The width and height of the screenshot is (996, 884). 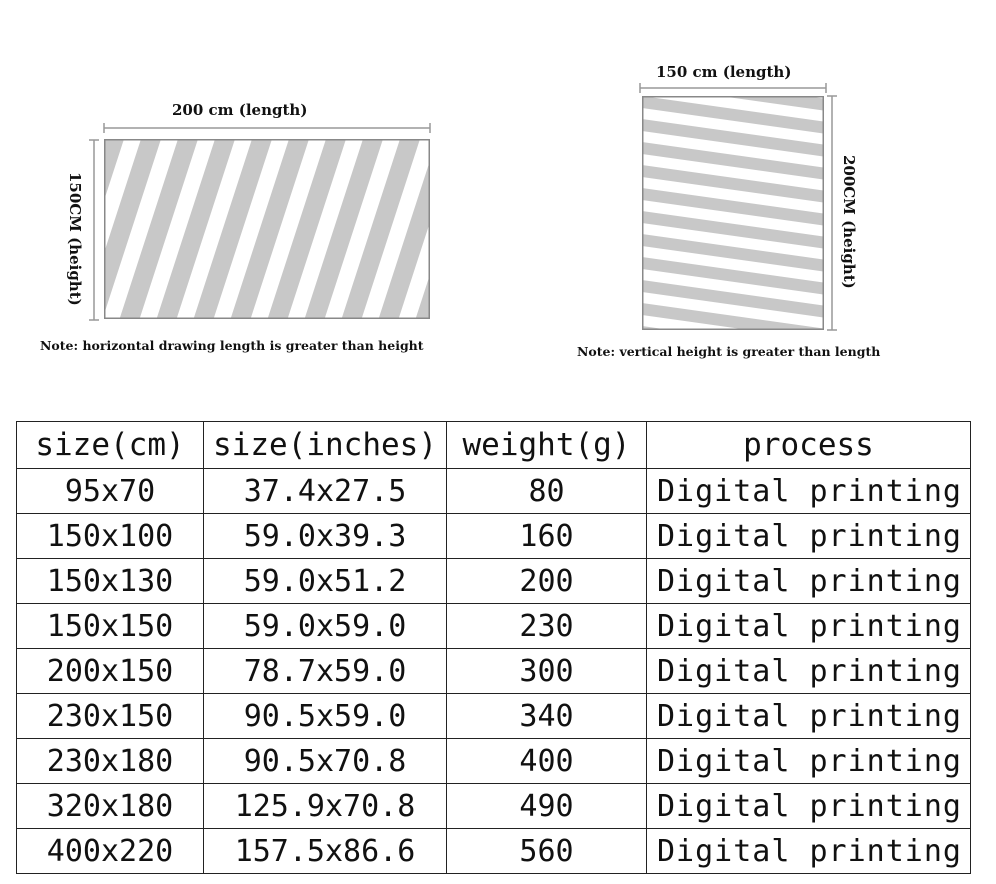 What do you see at coordinates (546, 581) in the screenshot?
I see `cell-weight: 200` at bounding box center [546, 581].